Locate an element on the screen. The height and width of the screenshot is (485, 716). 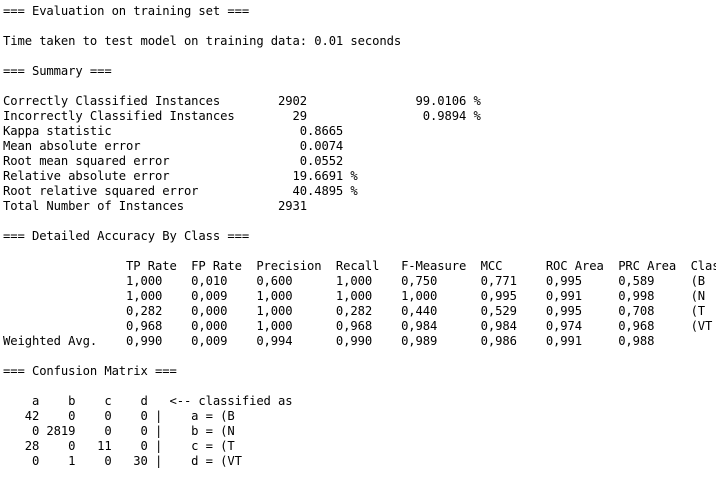
output-line: === Summary === is located at coordinates (57, 71).